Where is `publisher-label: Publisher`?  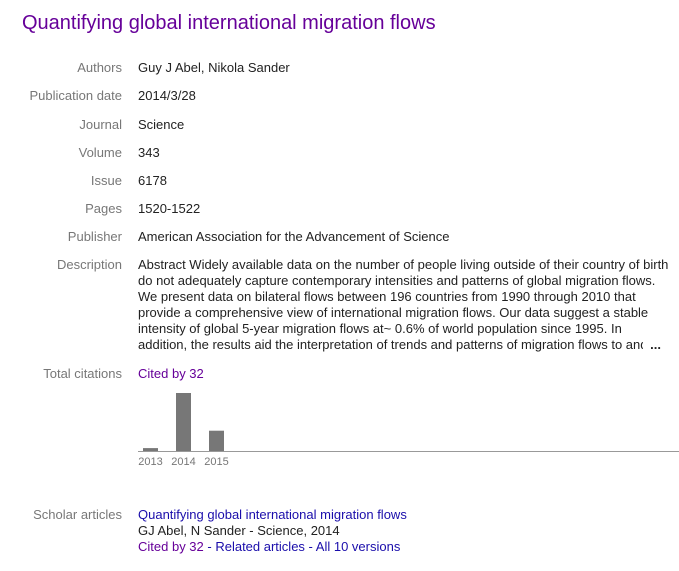 publisher-label: Publisher is located at coordinates (94, 236).